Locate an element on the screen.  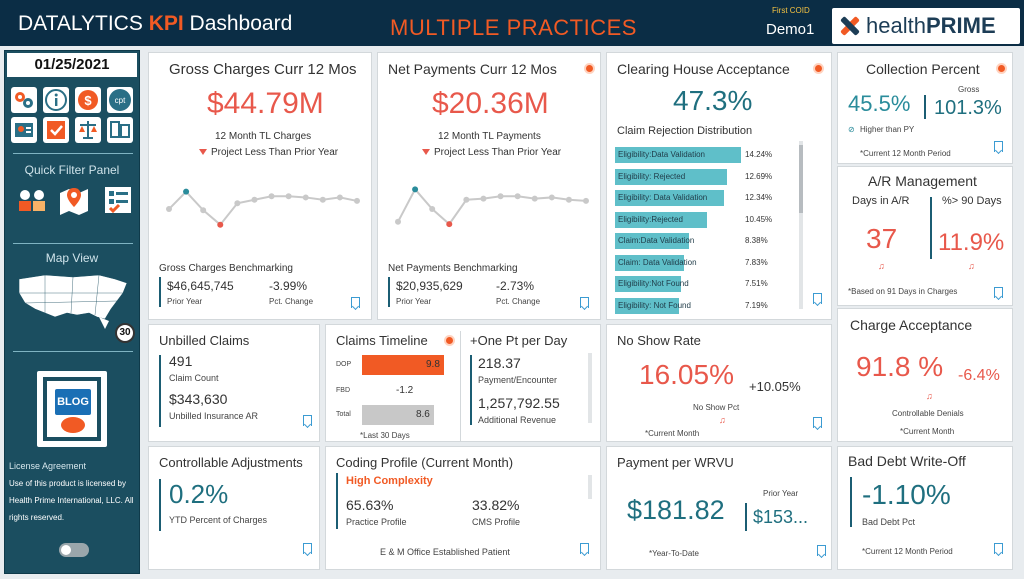
sparkline-line is located at coordinates (492, 206).